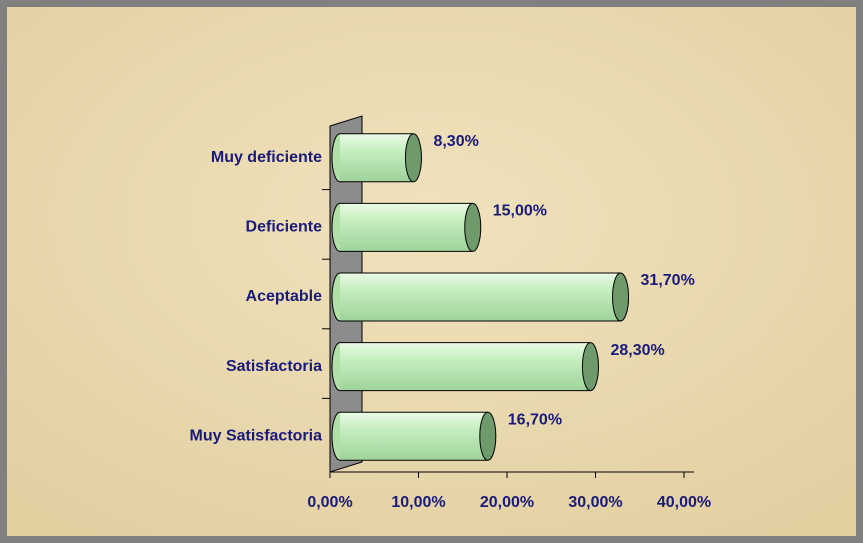 Image resolution: width=863 pixels, height=543 pixels. I want to click on y-tick-label: Muy deficiente, so click(266, 157).